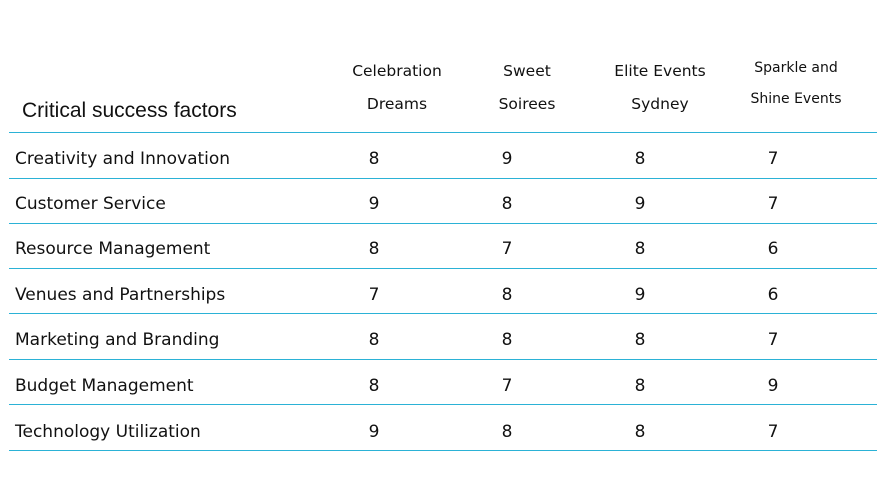 Image resolution: width=877 pixels, height=479 pixels. Describe the element at coordinates (104, 386) in the screenshot. I see `row-label: Budget Management` at that location.